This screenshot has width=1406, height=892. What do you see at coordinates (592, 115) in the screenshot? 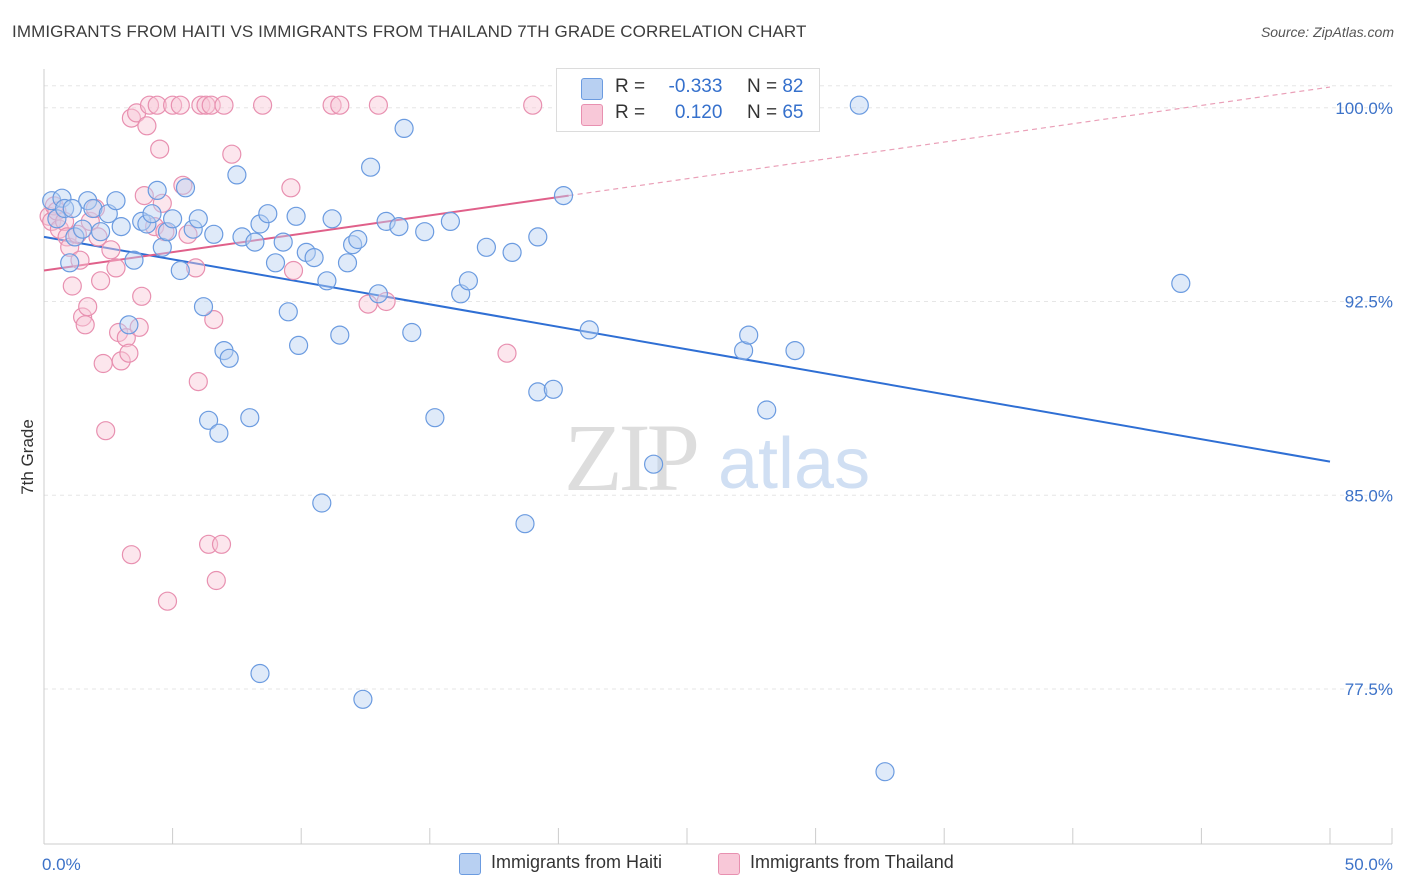
I see `legend-swatch-thailand` at bounding box center [592, 115].